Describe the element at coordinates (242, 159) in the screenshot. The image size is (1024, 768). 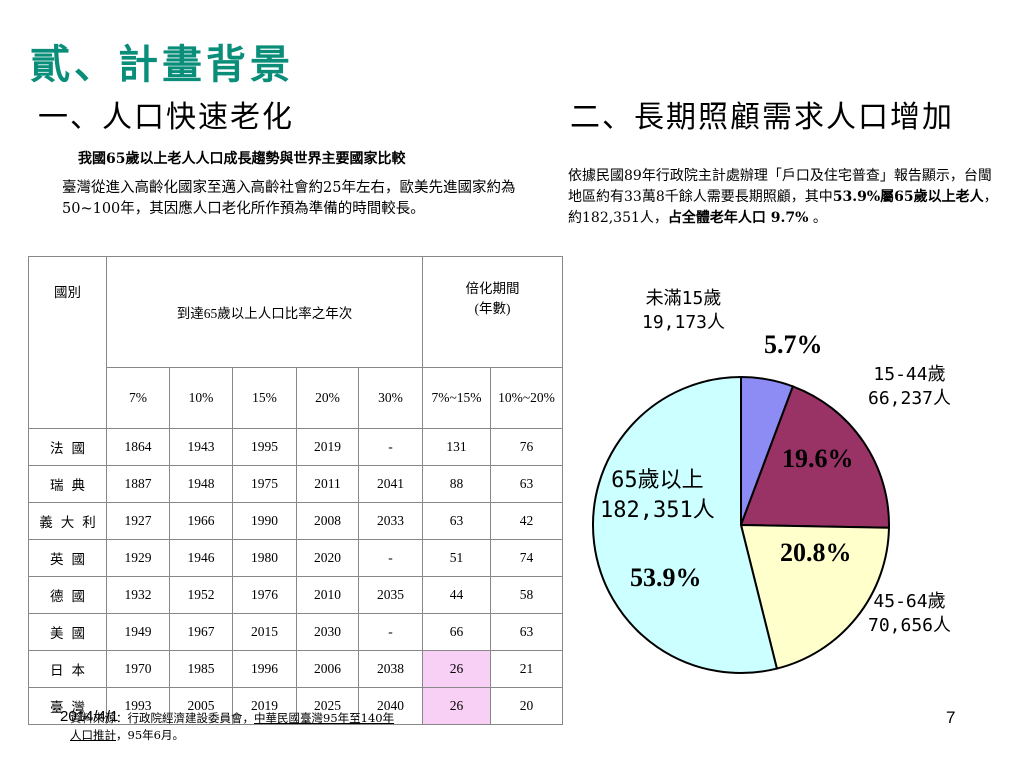
I see `table-caption: 我國65歲以上老人人口成長趨勢與世界主要國家比較` at that location.